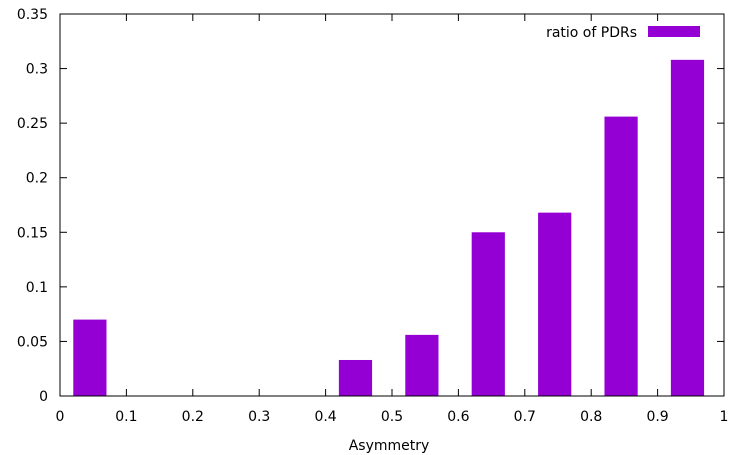 The image size is (730, 455). What do you see at coordinates (724, 417) in the screenshot?
I see `x-tick-label: 1` at bounding box center [724, 417].